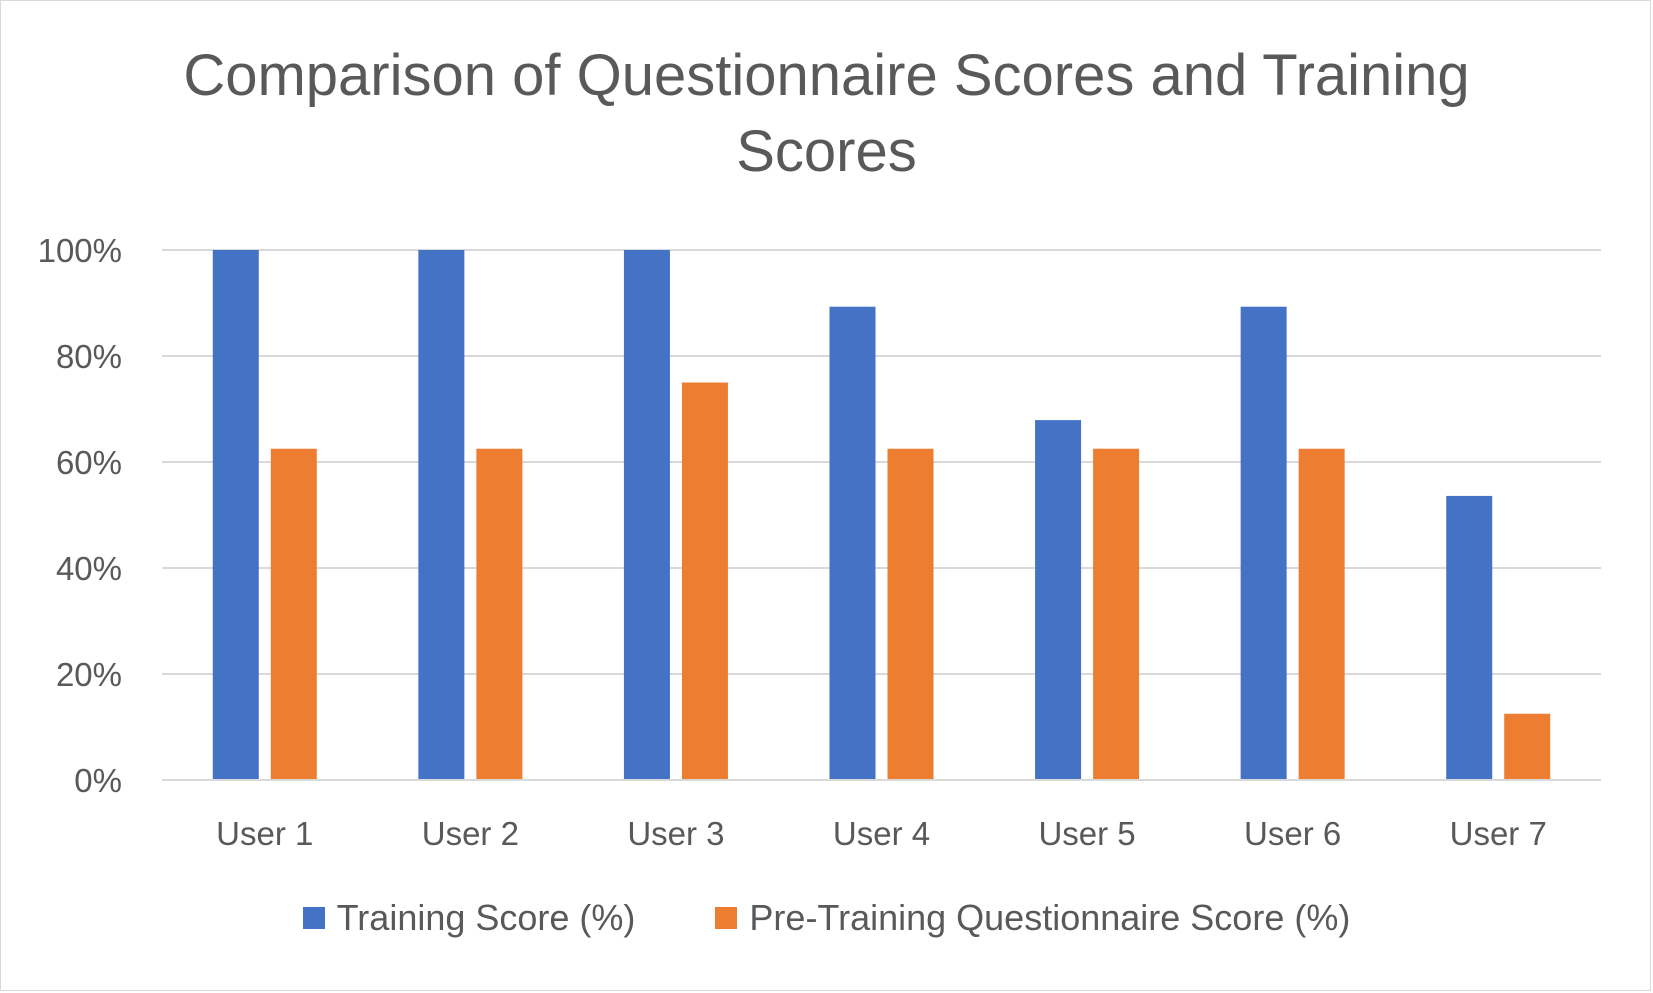 Image resolution: width=1653 pixels, height=993 pixels. What do you see at coordinates (826, 151) in the screenshot?
I see `chart-title-line-2: Scores` at bounding box center [826, 151].